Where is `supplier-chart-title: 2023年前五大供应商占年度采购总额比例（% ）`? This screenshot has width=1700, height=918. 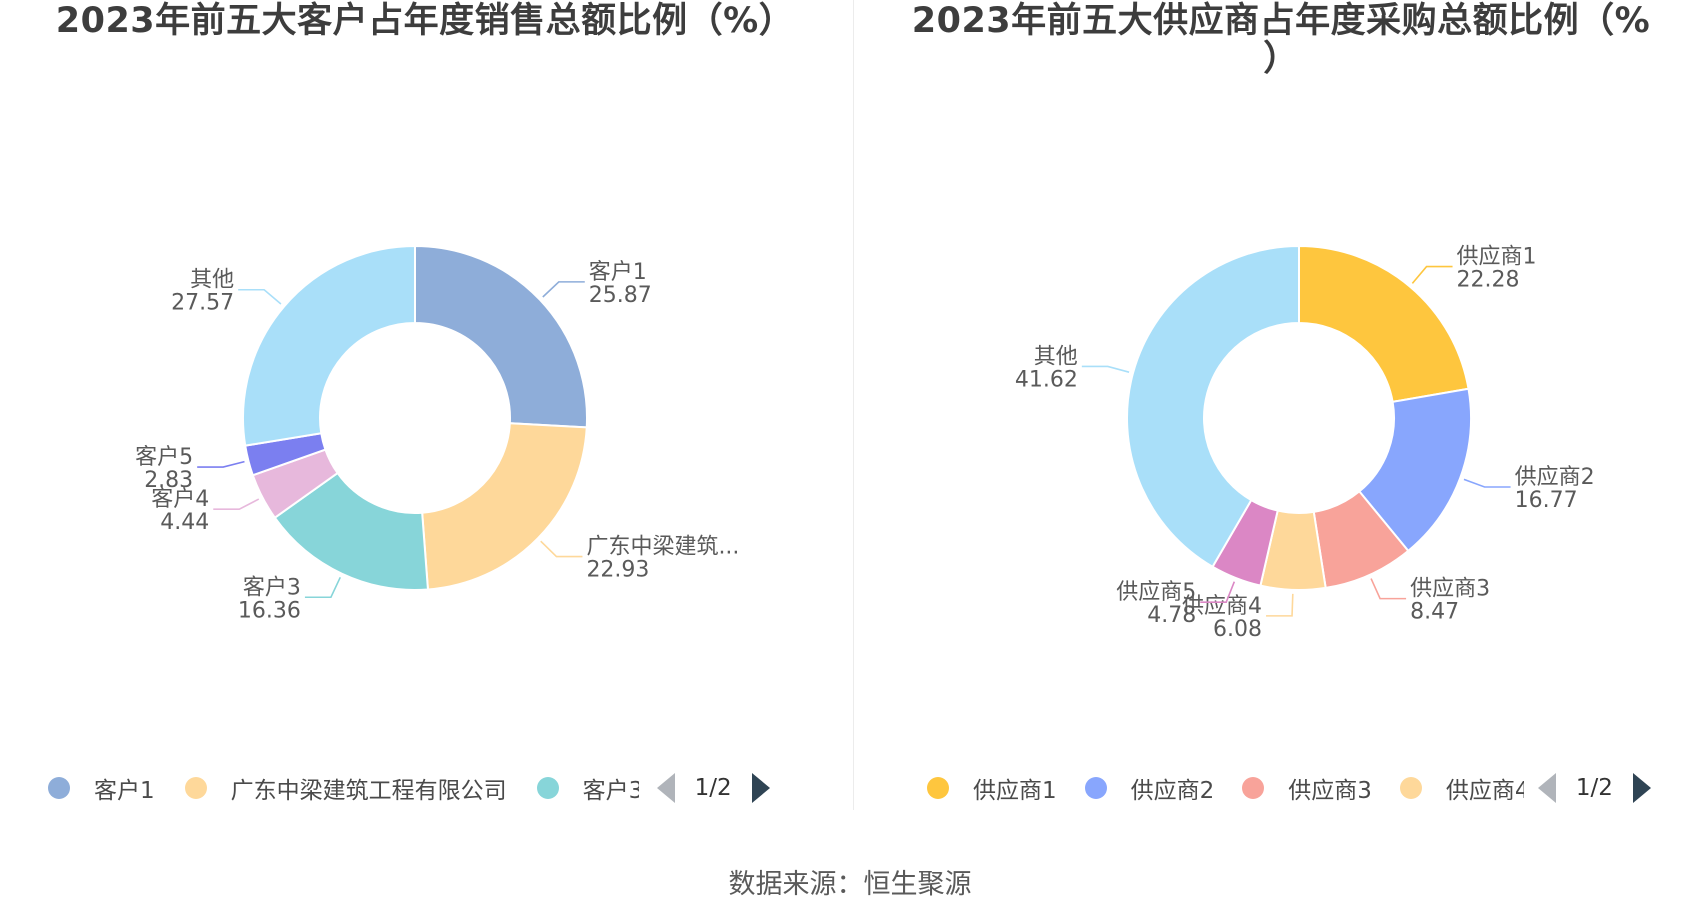
supplier-chart-title: 2023年前五大供应商占年度采购总额比例（% ） is located at coordinates (1278, 40).